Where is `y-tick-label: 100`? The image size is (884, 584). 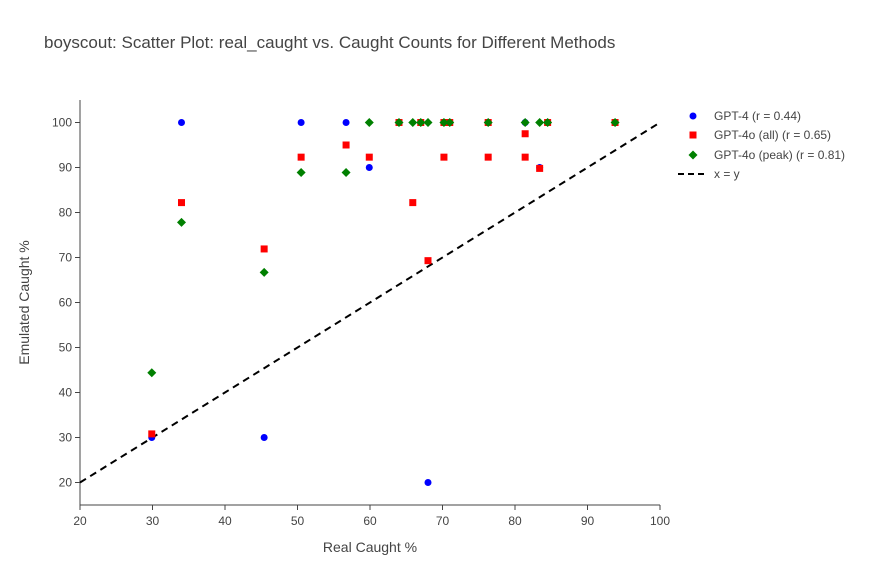 y-tick-label: 100 is located at coordinates (62, 123).